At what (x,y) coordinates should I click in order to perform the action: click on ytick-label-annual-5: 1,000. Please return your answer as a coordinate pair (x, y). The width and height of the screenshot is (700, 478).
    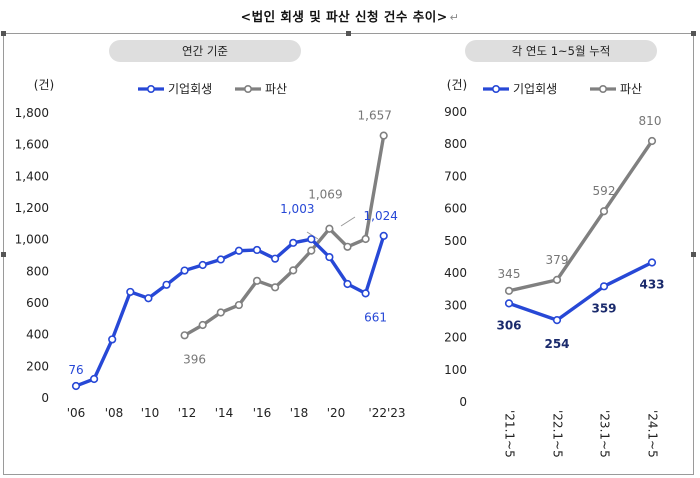
    Looking at the image, I should click on (32, 240).